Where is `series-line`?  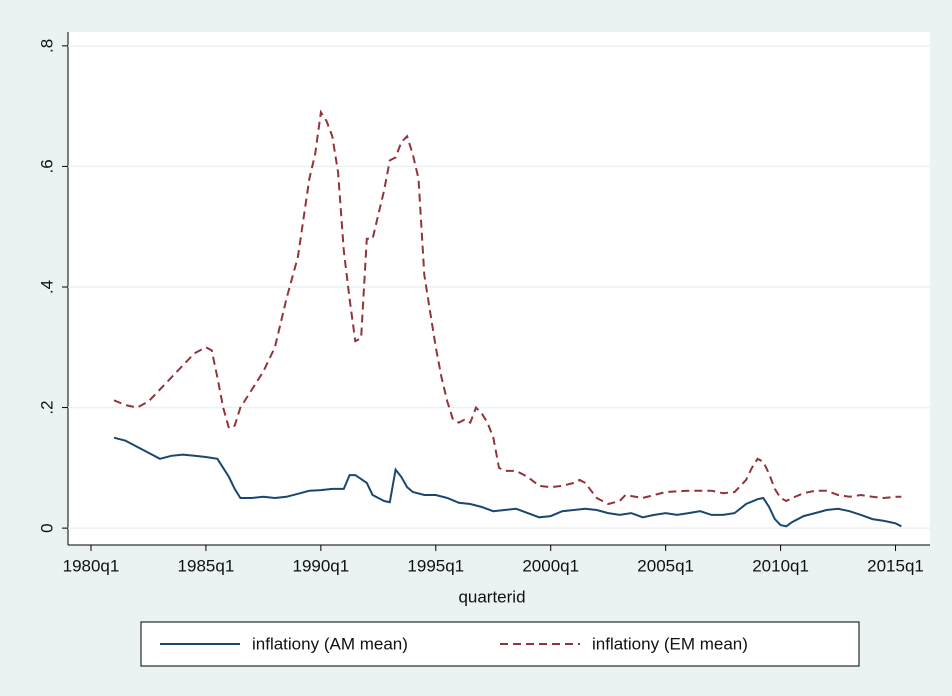
series-line is located at coordinates (507, 482).